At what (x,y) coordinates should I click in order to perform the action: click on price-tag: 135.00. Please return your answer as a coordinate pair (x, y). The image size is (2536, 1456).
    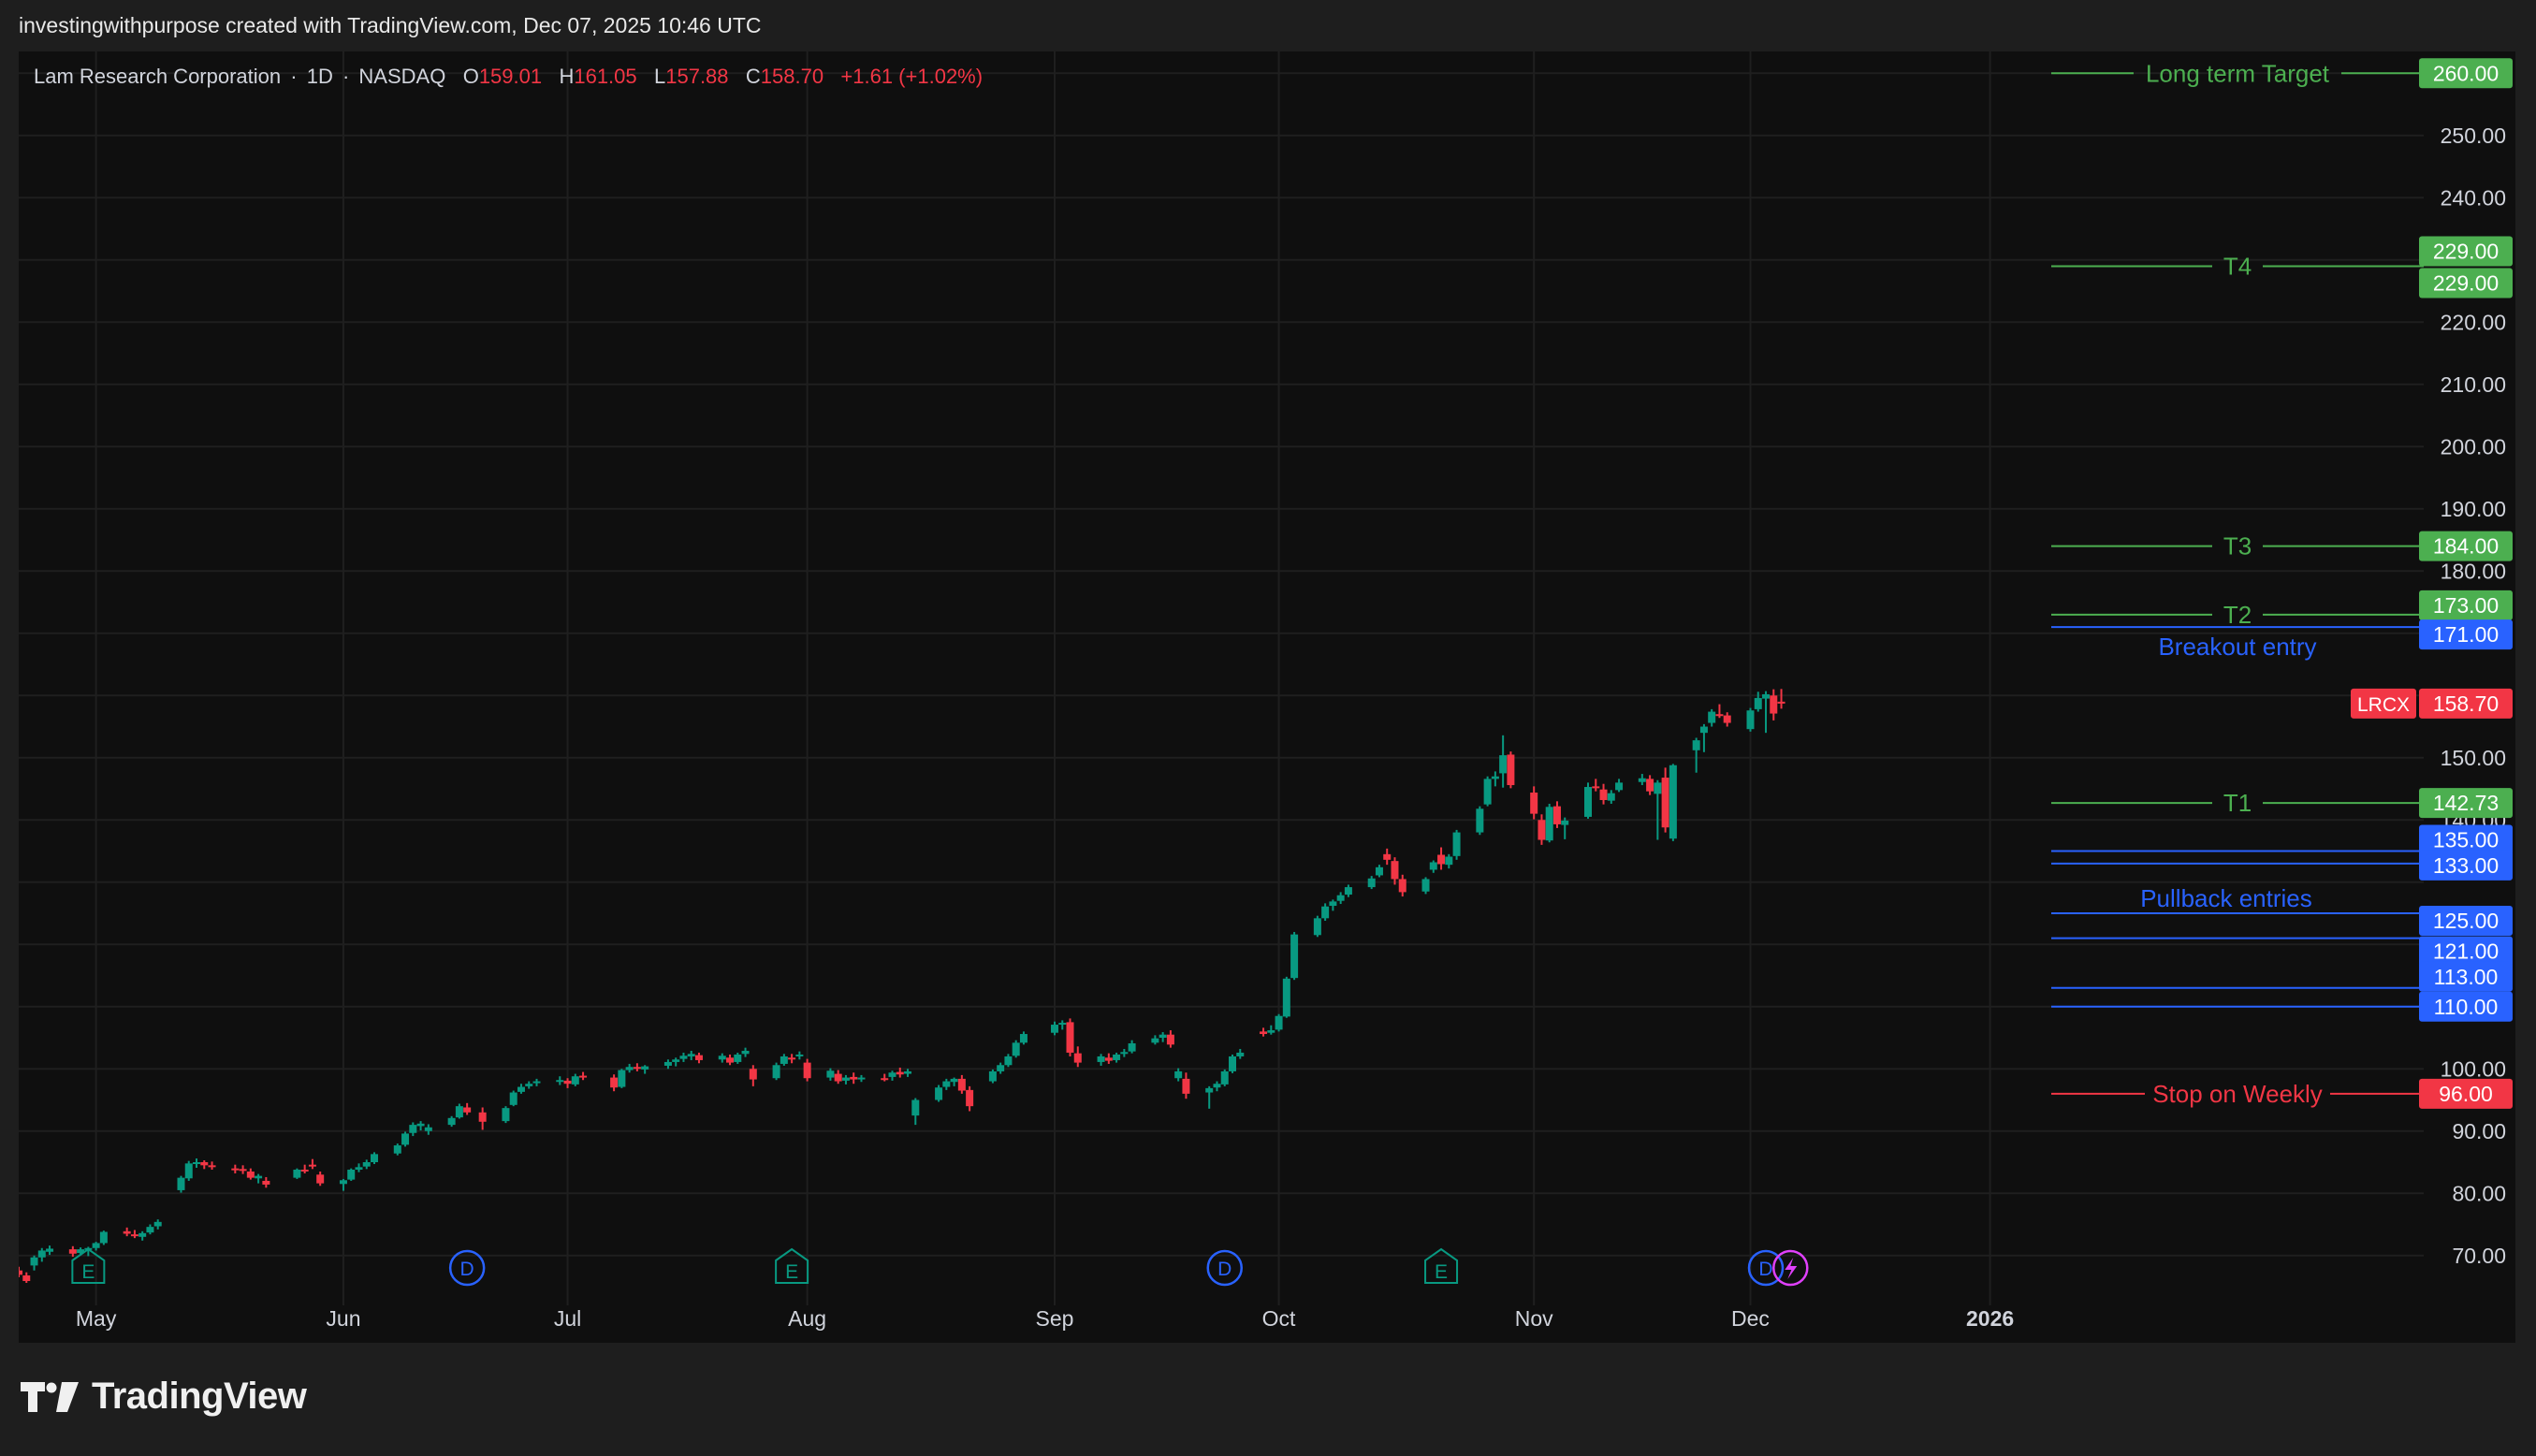
    Looking at the image, I should click on (2466, 839).